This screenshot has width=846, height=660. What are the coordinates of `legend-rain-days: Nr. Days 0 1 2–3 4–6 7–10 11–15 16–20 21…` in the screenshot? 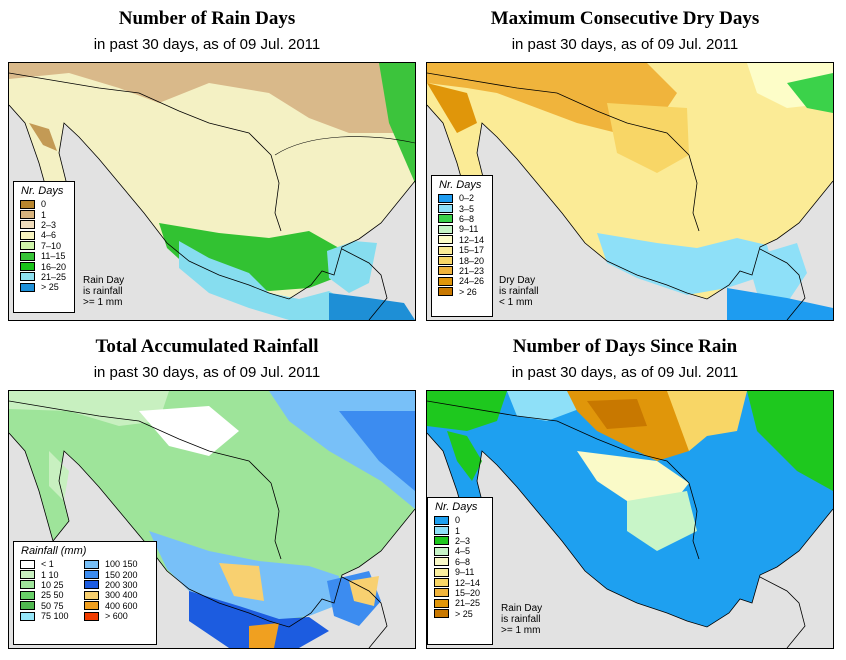 It's located at (44, 247).